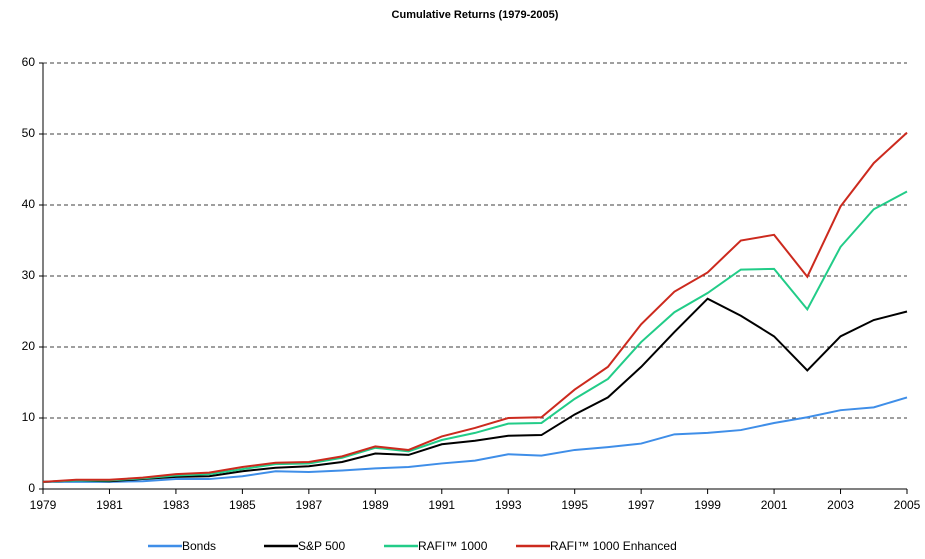 This screenshot has height=559, width=925. I want to click on x-tick-label: 1995, so click(574, 505).